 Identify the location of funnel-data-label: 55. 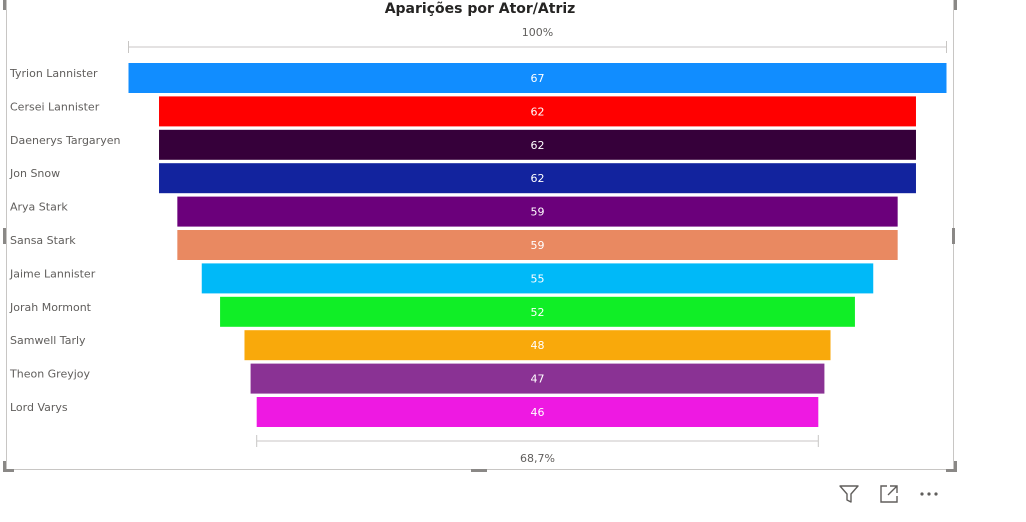
(538, 278).